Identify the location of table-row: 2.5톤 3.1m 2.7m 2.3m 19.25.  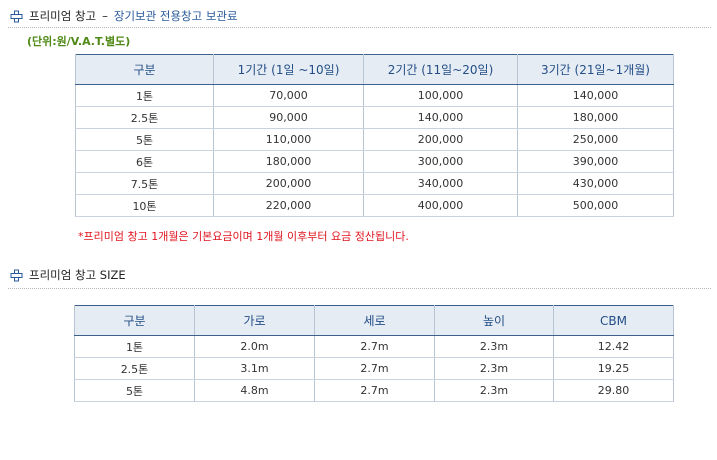
(374, 368).